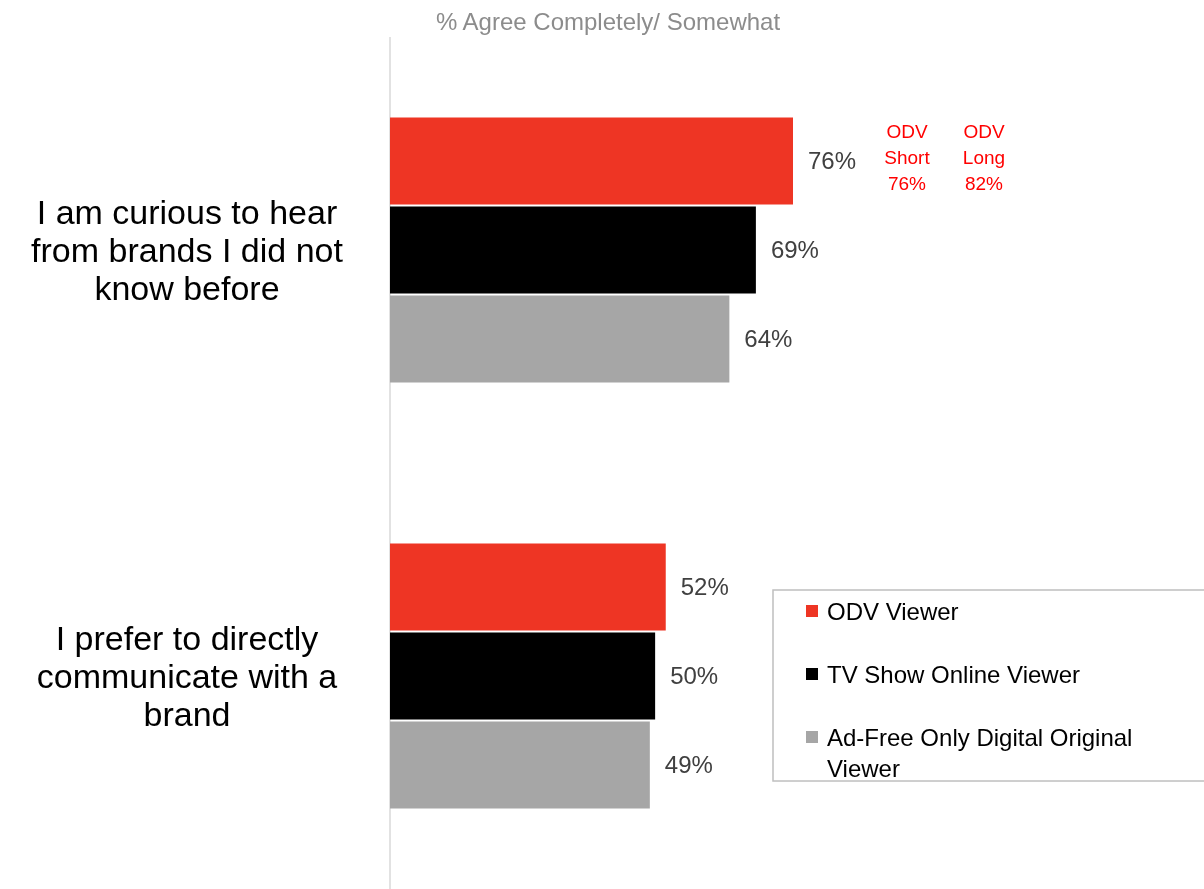 The width and height of the screenshot is (1204, 889). I want to click on y-tick-label: I am curious to hear from brands I did not know before, so click(187, 250).